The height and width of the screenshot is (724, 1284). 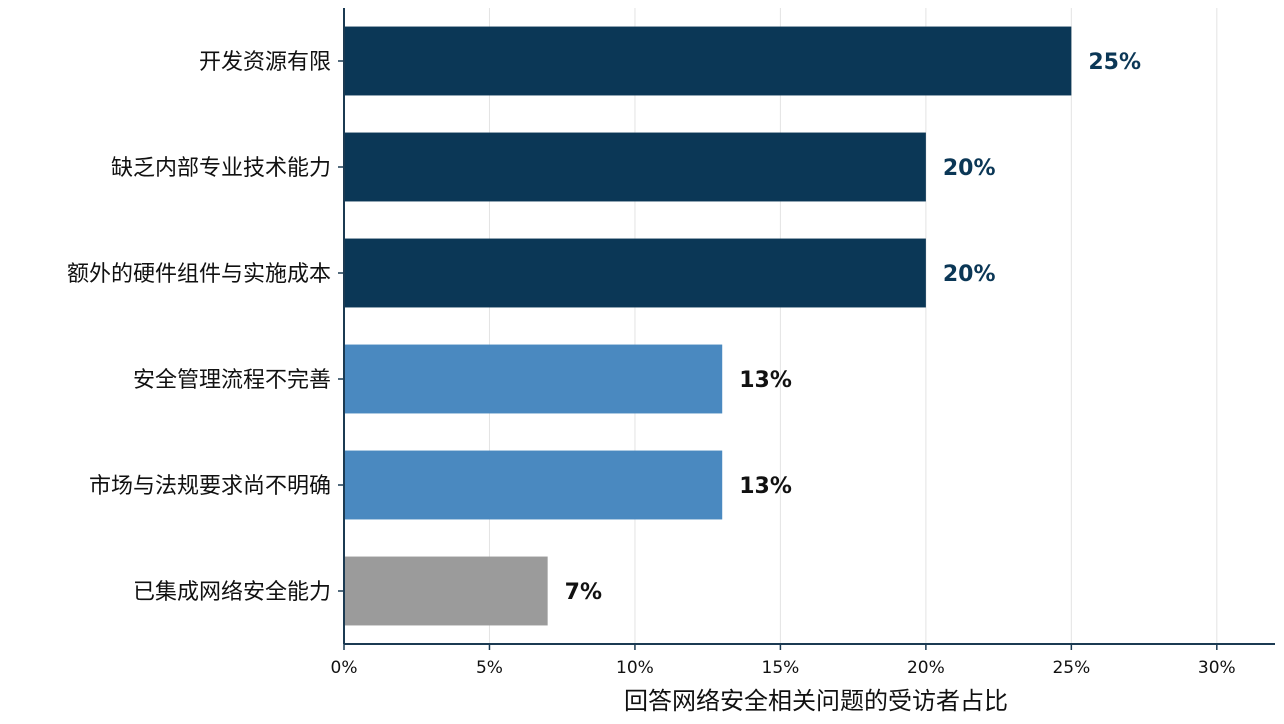 What do you see at coordinates (816, 701) in the screenshot?
I see `x-axis-title: 回答网络安全相关问题的受访者占比` at bounding box center [816, 701].